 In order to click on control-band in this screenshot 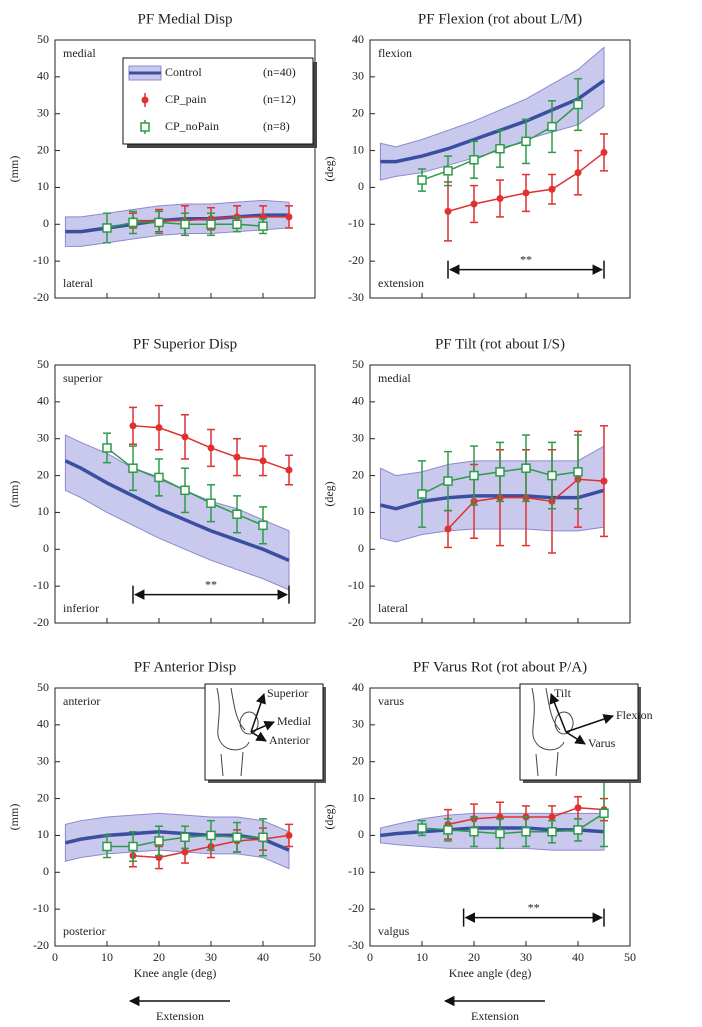, I will do `click(177, 841)`.